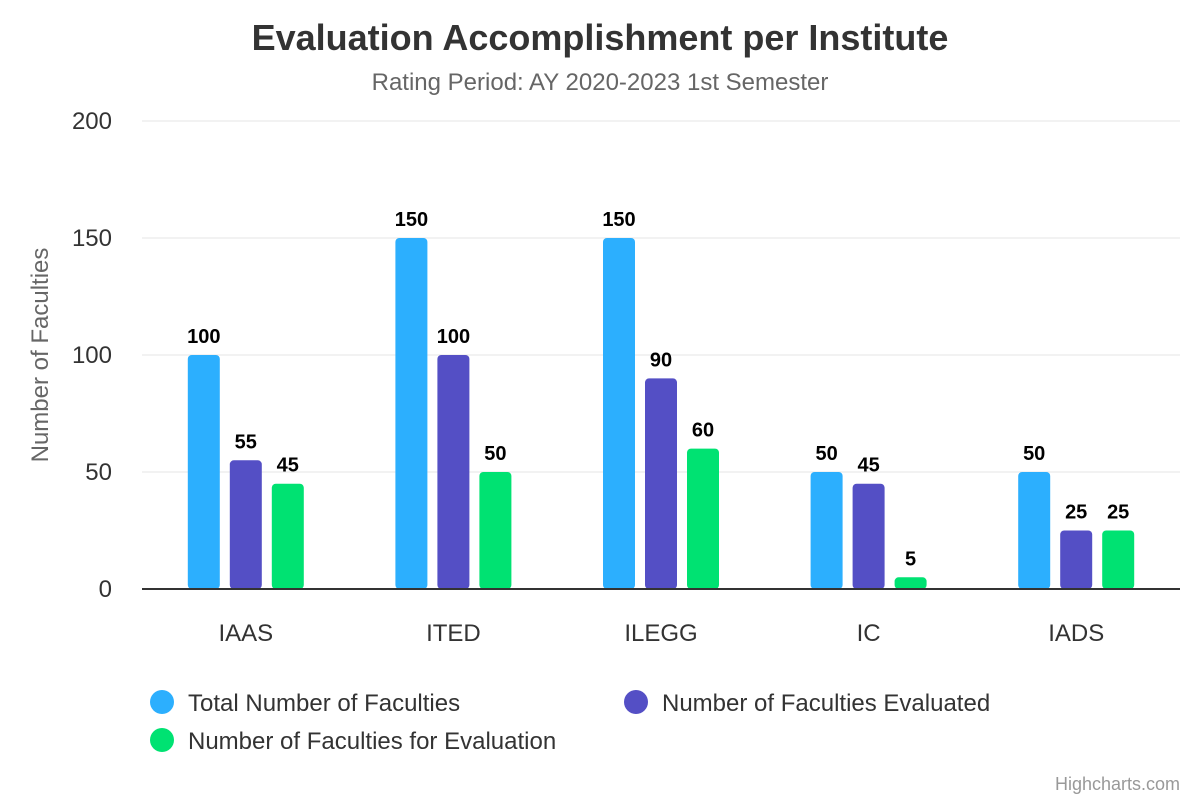  Describe the element at coordinates (324, 703) in the screenshot. I see `legend-label: Total Number of Faculties` at that location.